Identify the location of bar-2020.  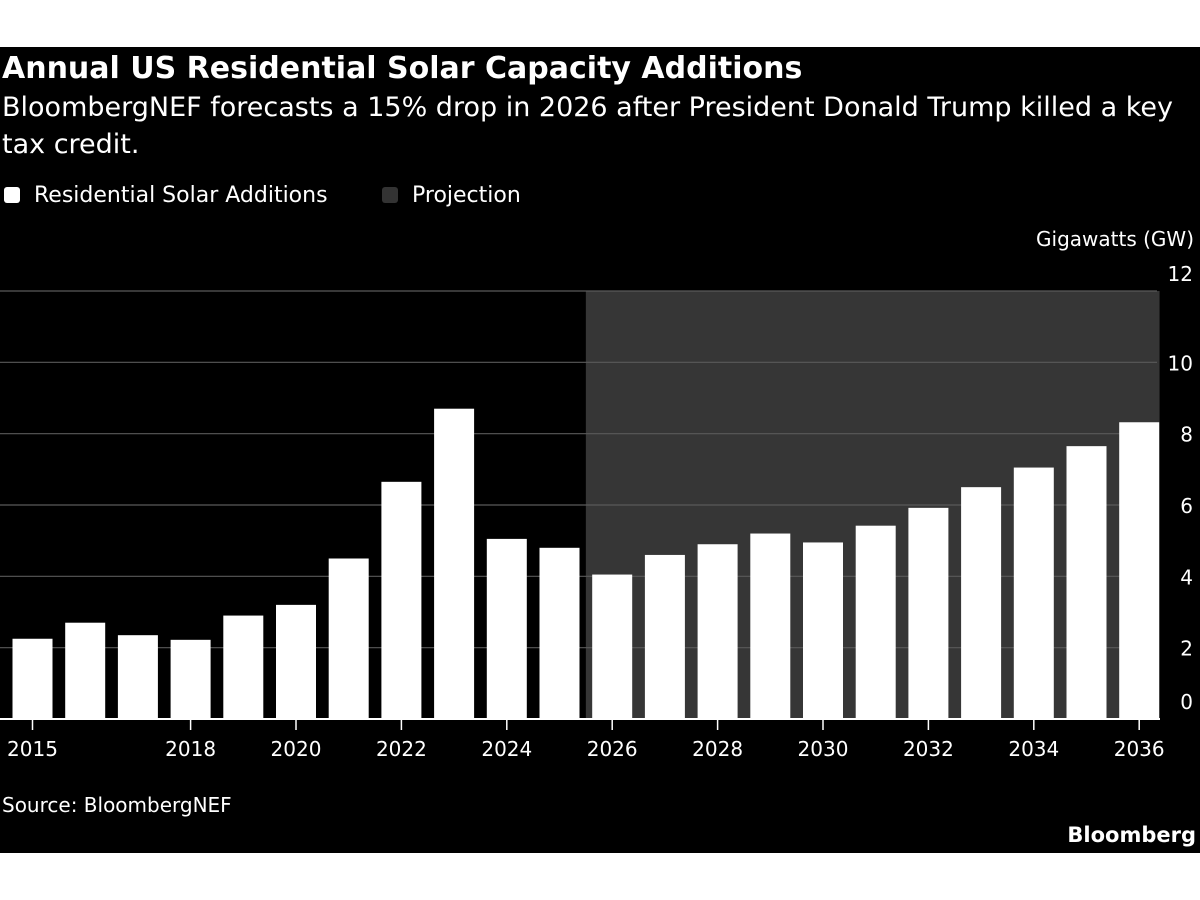
(296, 661).